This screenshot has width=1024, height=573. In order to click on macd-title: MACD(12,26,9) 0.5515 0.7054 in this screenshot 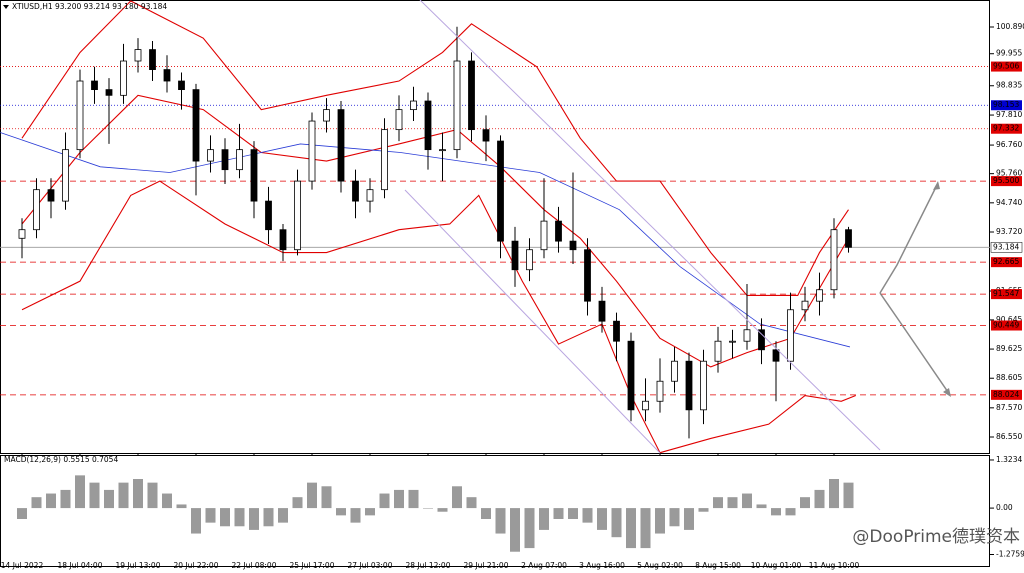, I will do `click(61, 459)`.